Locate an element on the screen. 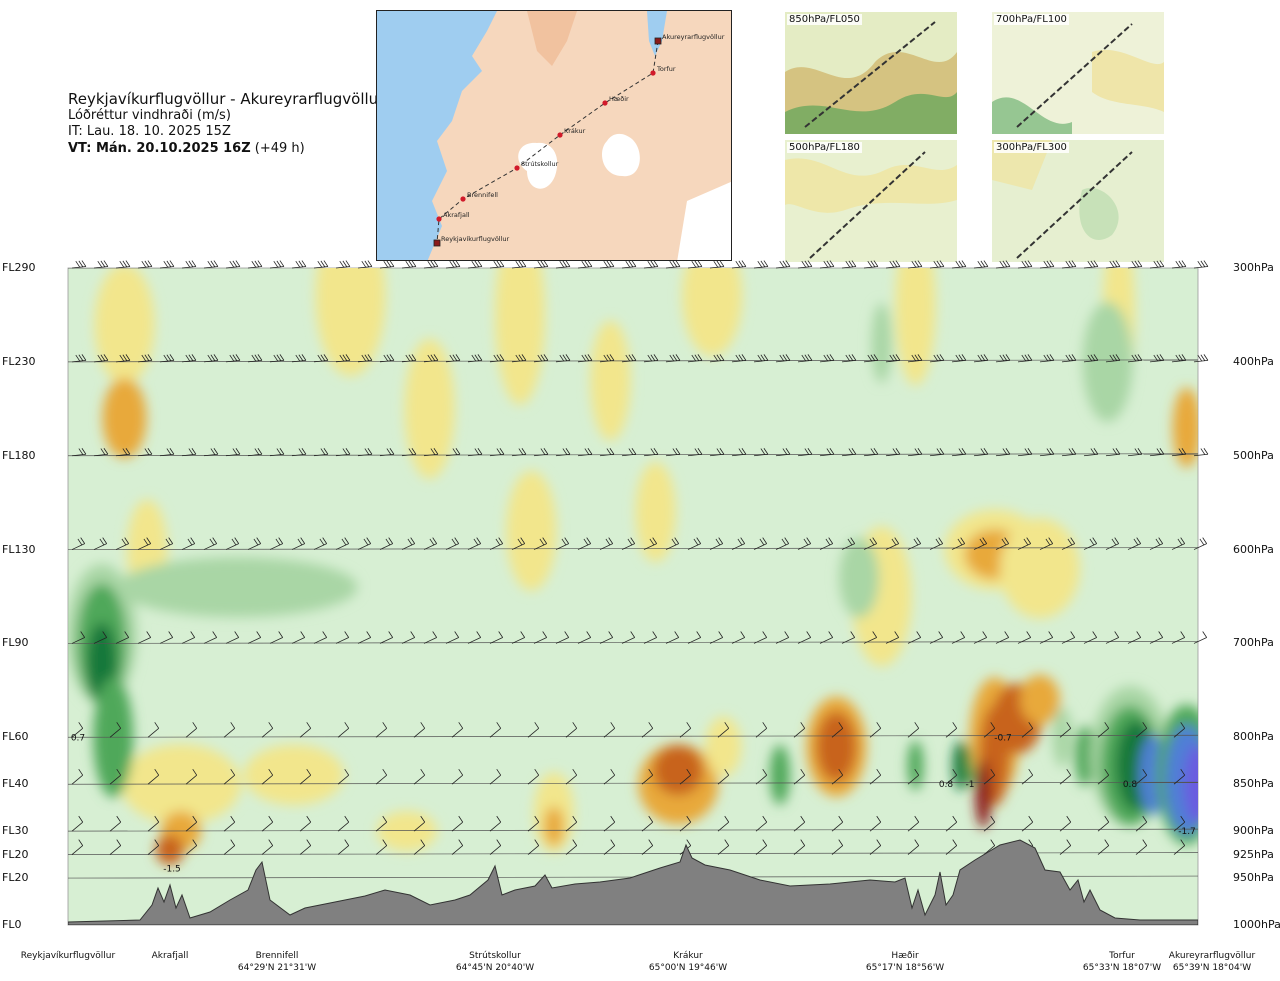 This screenshot has height=981, width=1280. map-point-label: Akureyrarflugvöllur is located at coordinates (693, 37).